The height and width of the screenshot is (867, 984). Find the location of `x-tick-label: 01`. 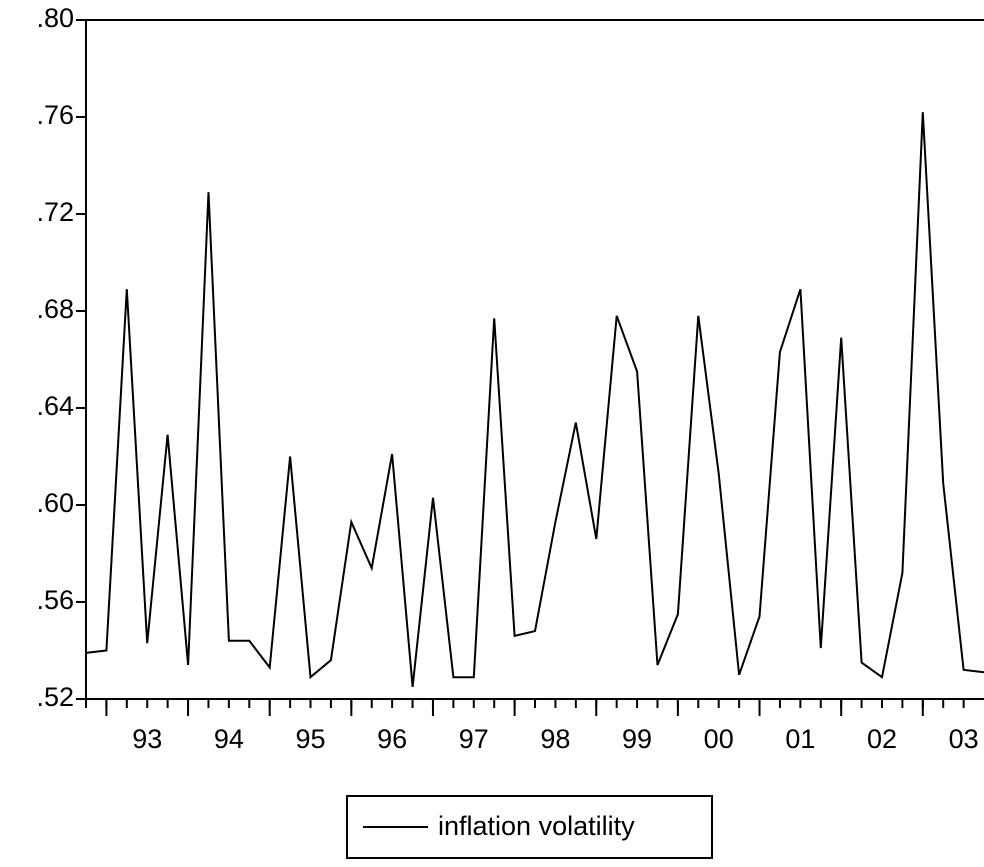

x-tick-label: 01 is located at coordinates (800, 739).